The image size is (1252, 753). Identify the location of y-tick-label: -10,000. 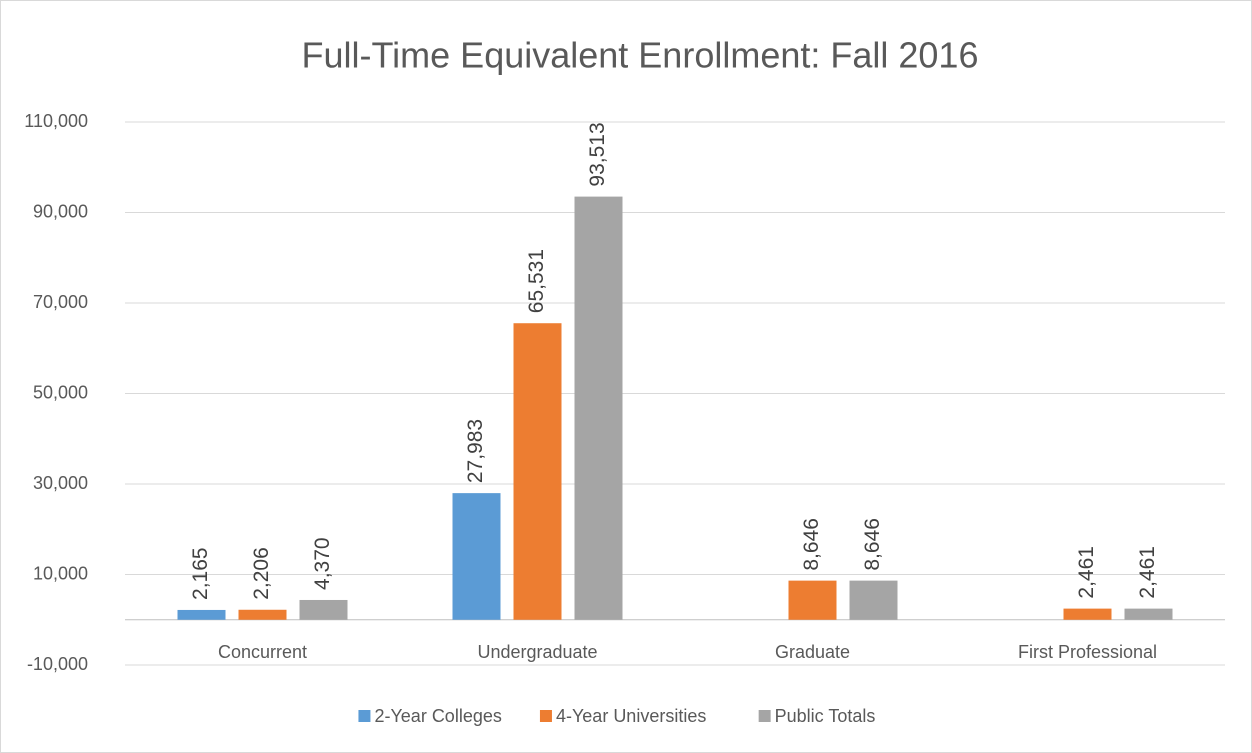
(57, 664).